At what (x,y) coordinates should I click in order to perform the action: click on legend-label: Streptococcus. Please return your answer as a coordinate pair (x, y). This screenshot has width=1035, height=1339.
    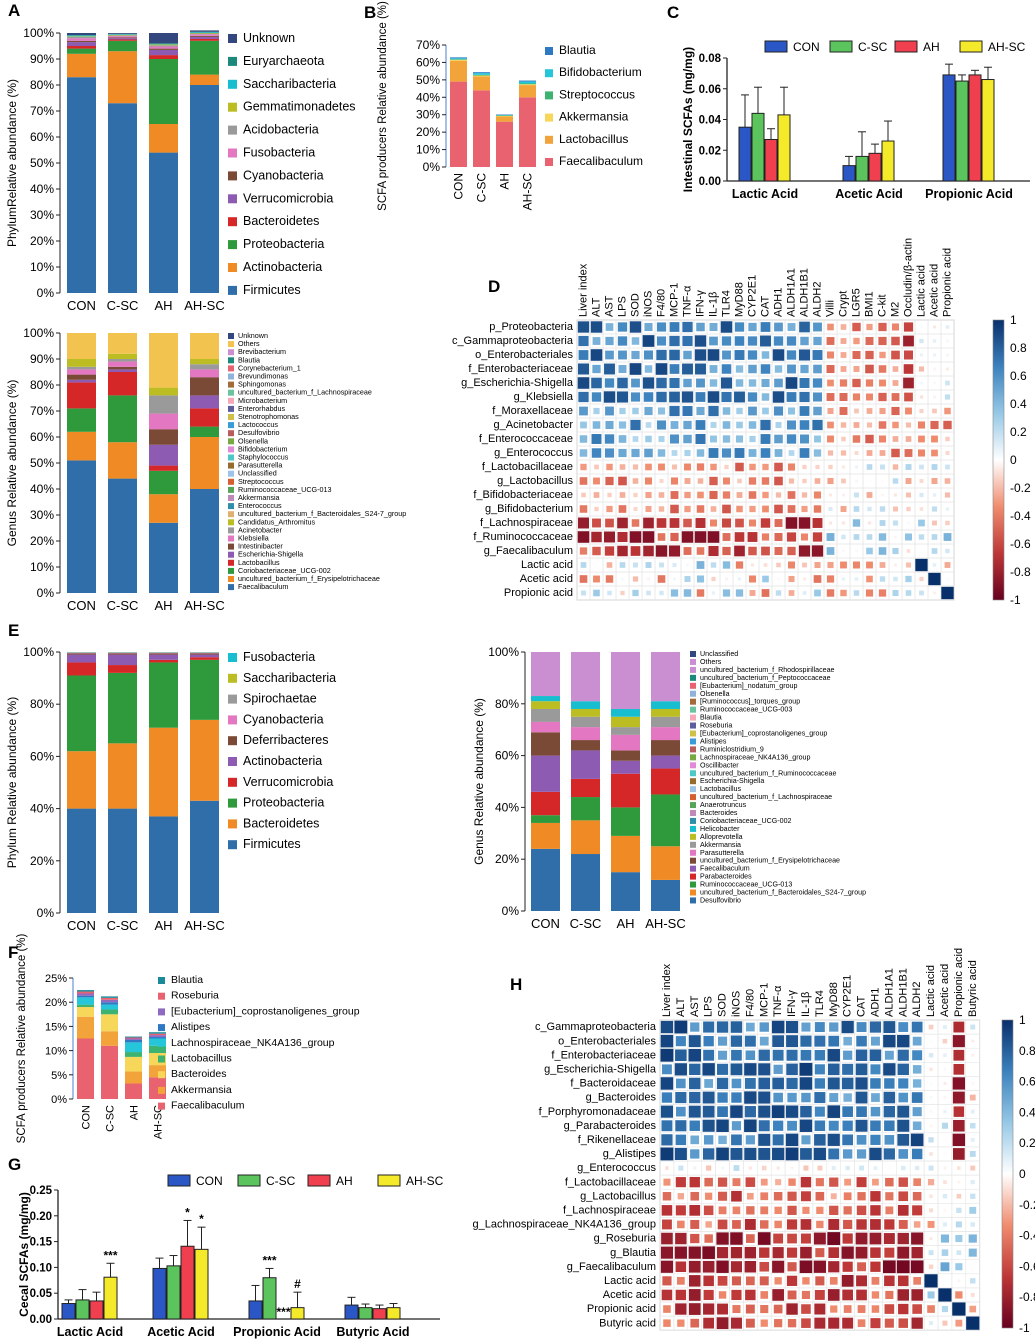
    Looking at the image, I should click on (261, 481).